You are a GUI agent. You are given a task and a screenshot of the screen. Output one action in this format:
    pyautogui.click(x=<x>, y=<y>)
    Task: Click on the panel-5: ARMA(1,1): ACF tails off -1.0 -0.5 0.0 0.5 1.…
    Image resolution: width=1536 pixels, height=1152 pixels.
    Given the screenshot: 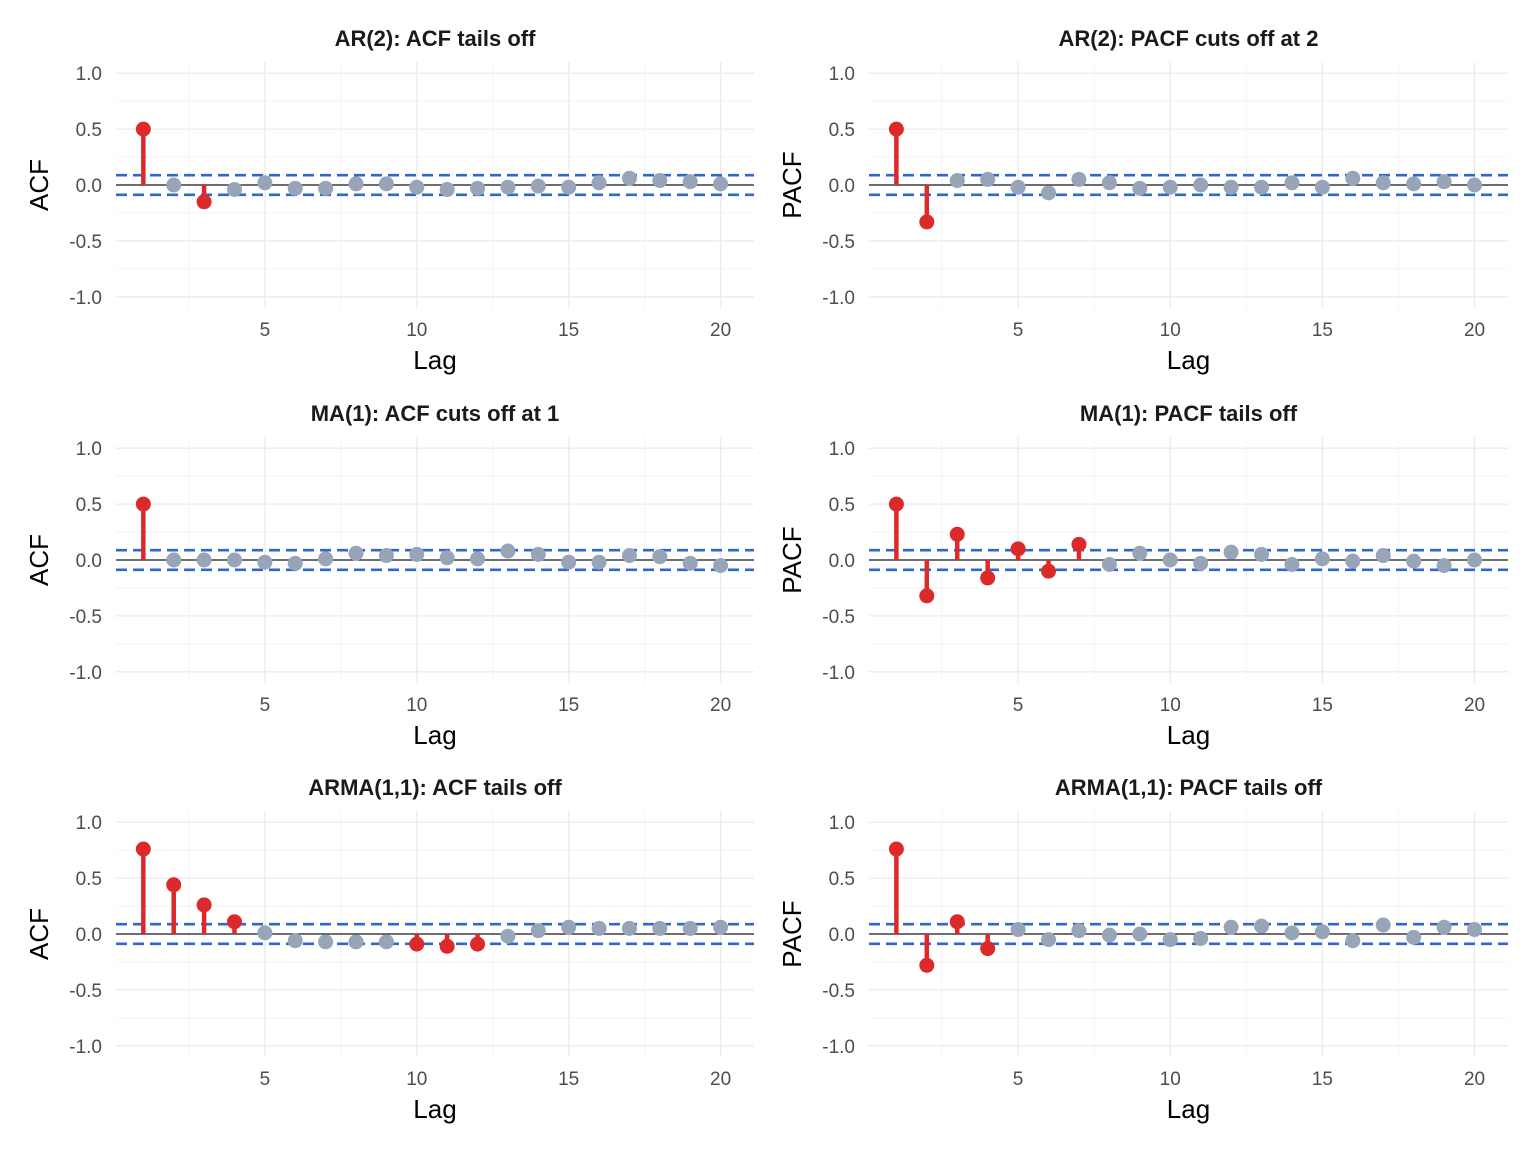 What is the action you would take?
    pyautogui.click(x=389, y=949)
    